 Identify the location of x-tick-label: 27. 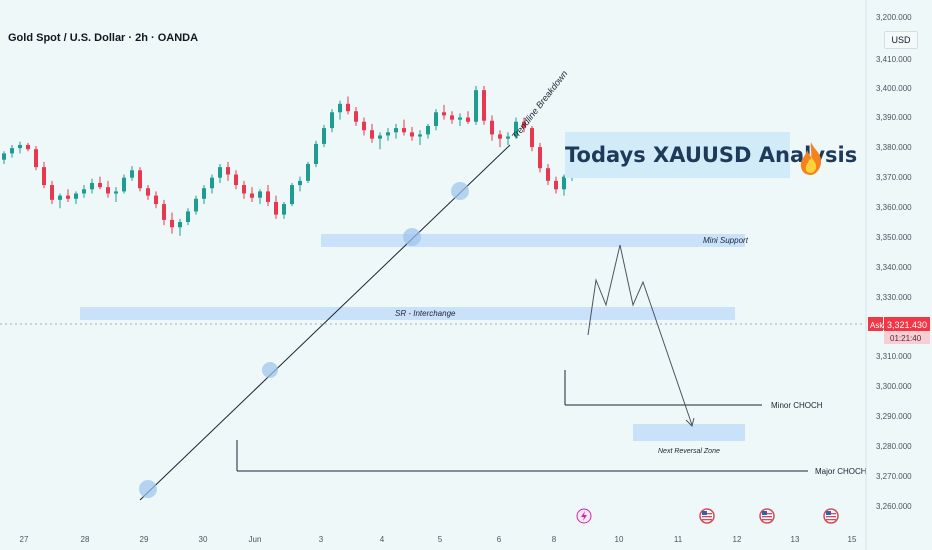
(24, 539).